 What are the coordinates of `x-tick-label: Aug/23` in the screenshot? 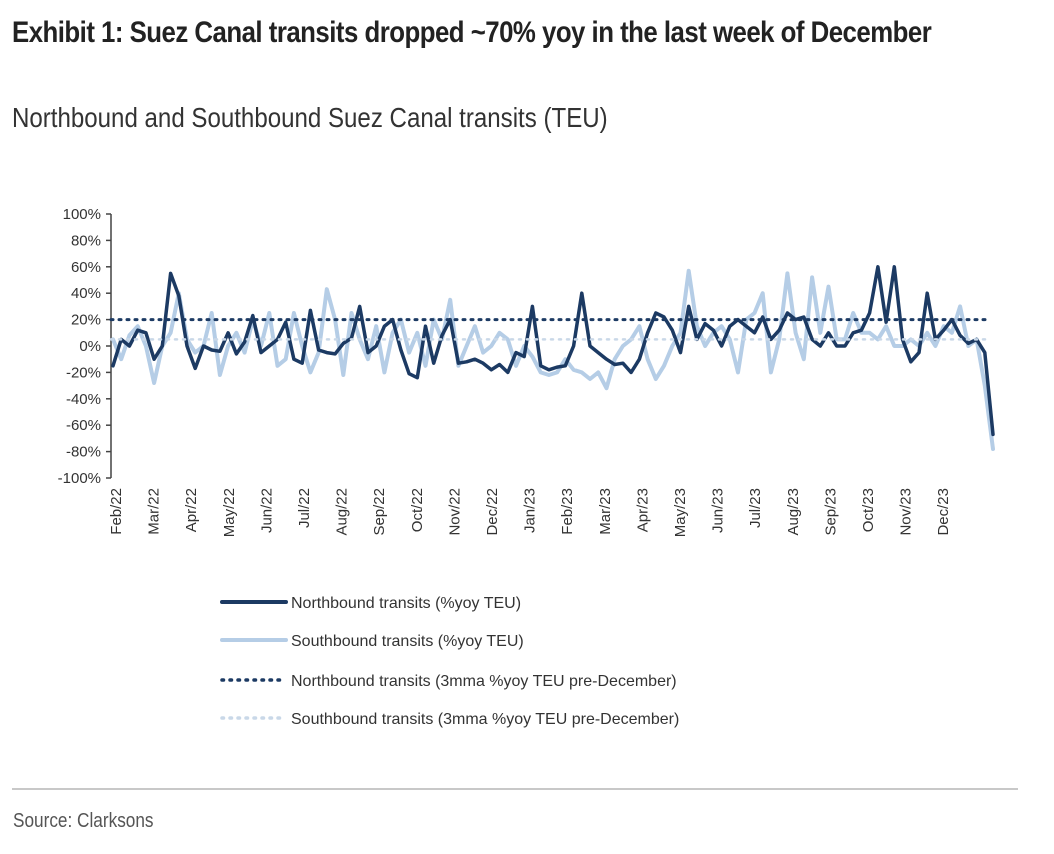 It's located at (793, 512).